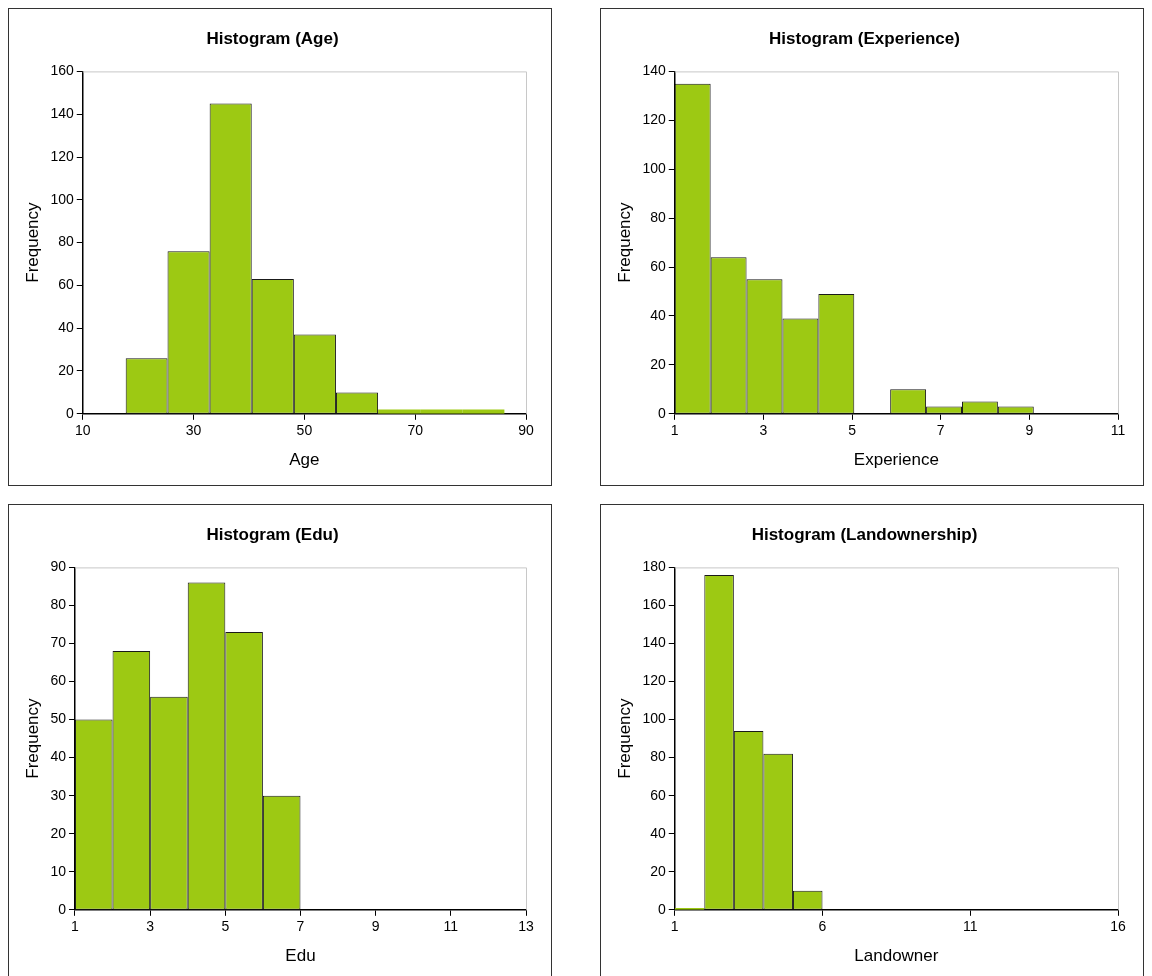 The width and height of the screenshot is (1152, 976). What do you see at coordinates (822, 926) in the screenshot?
I see `x-tick-label: 6` at bounding box center [822, 926].